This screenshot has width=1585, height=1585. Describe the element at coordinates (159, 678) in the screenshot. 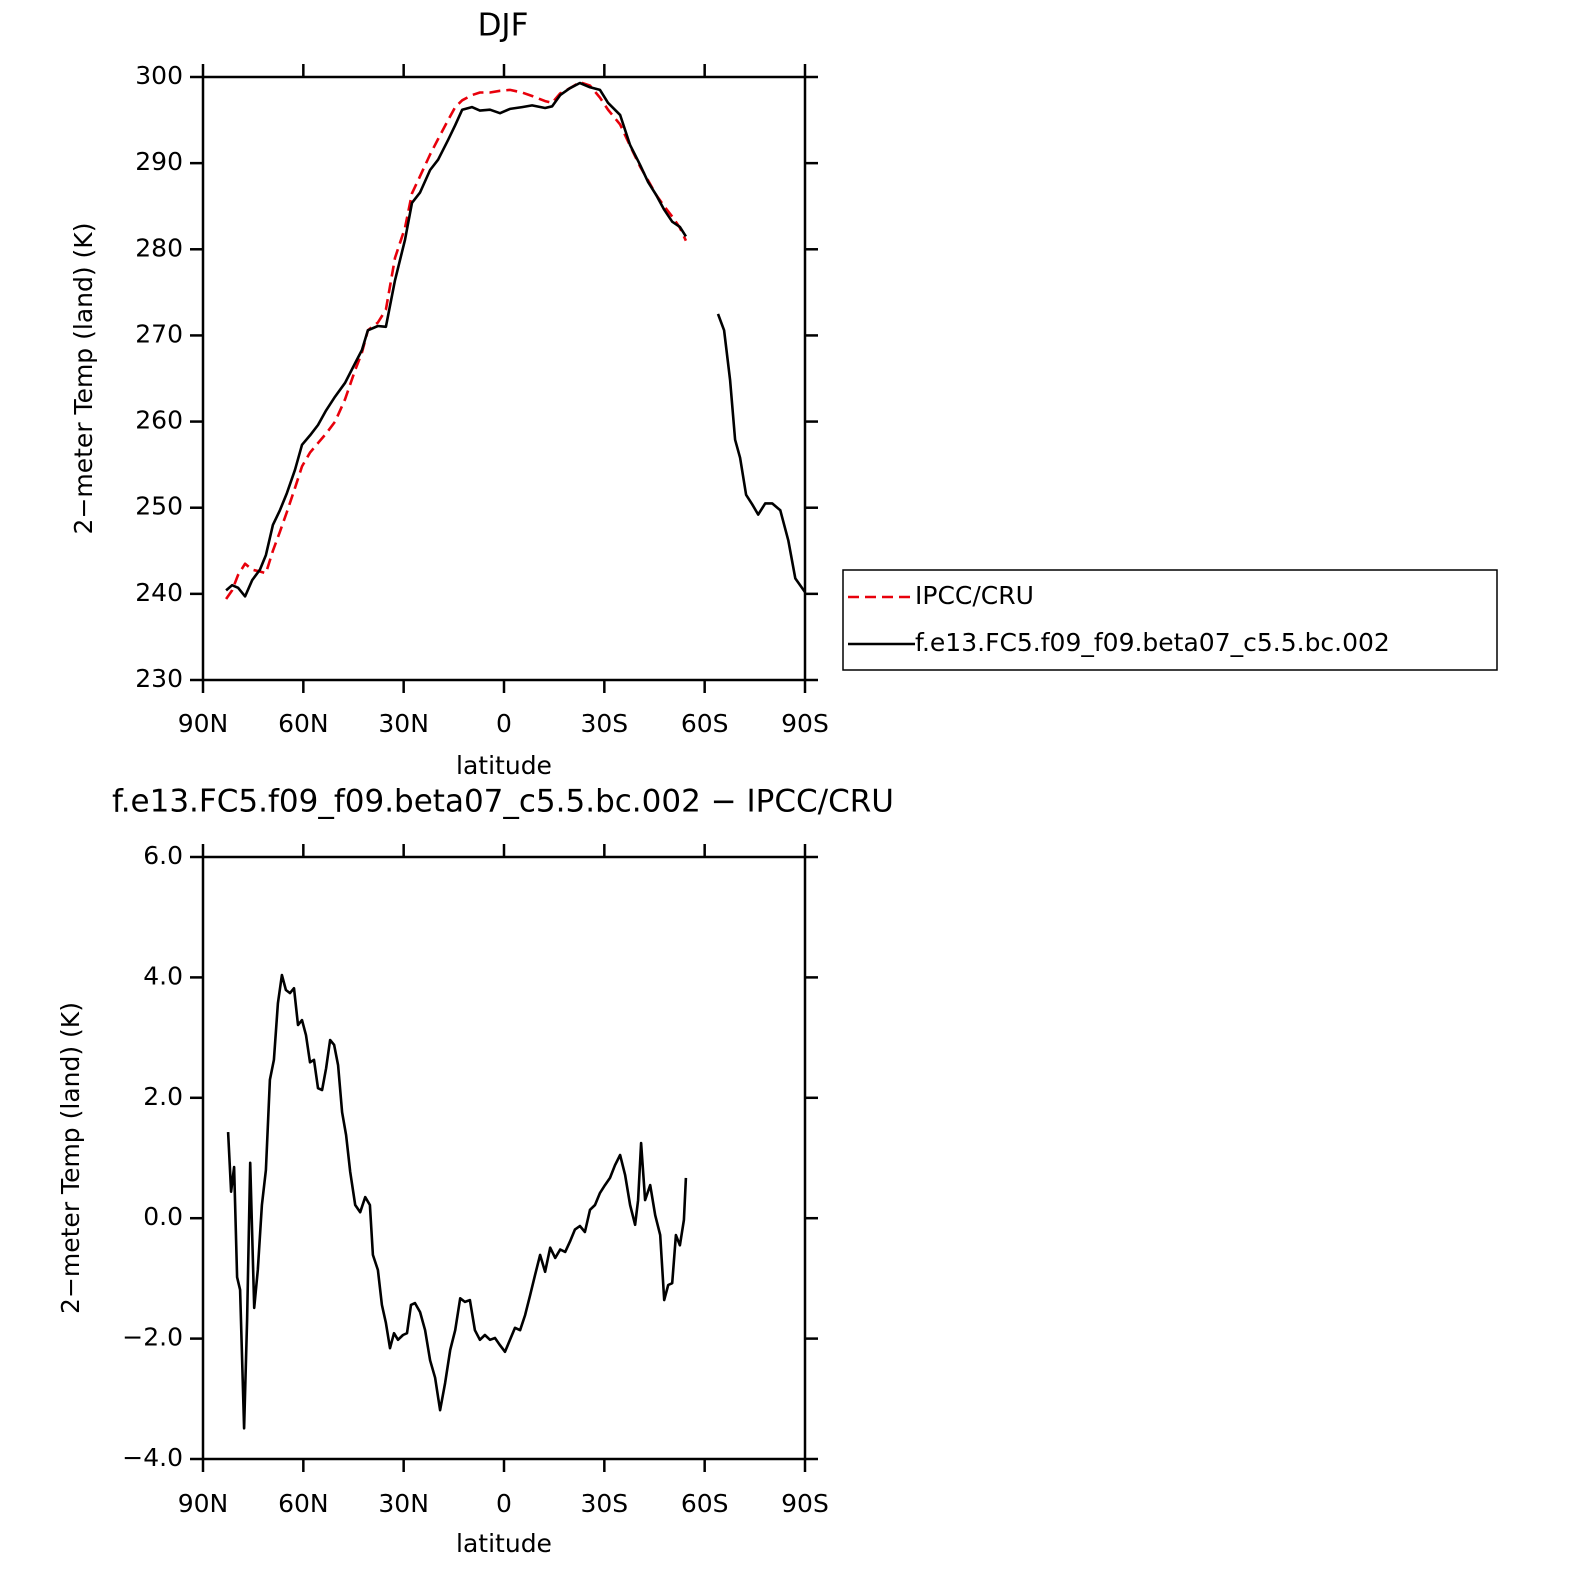

I see `y-tick-label: 230` at that location.